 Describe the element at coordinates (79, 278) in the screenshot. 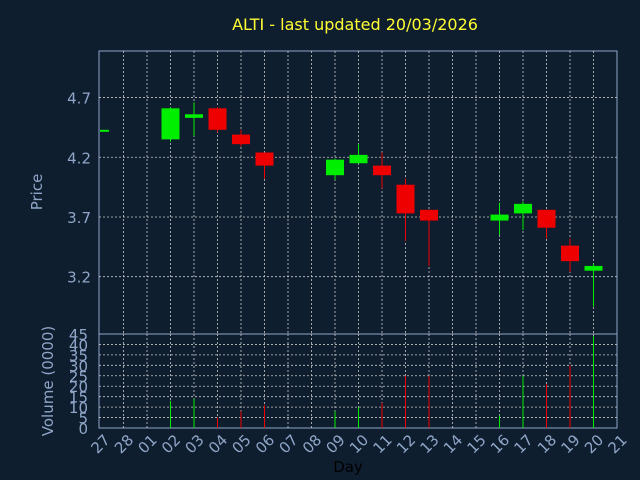

I see `price-tick-label: 3.2` at that location.